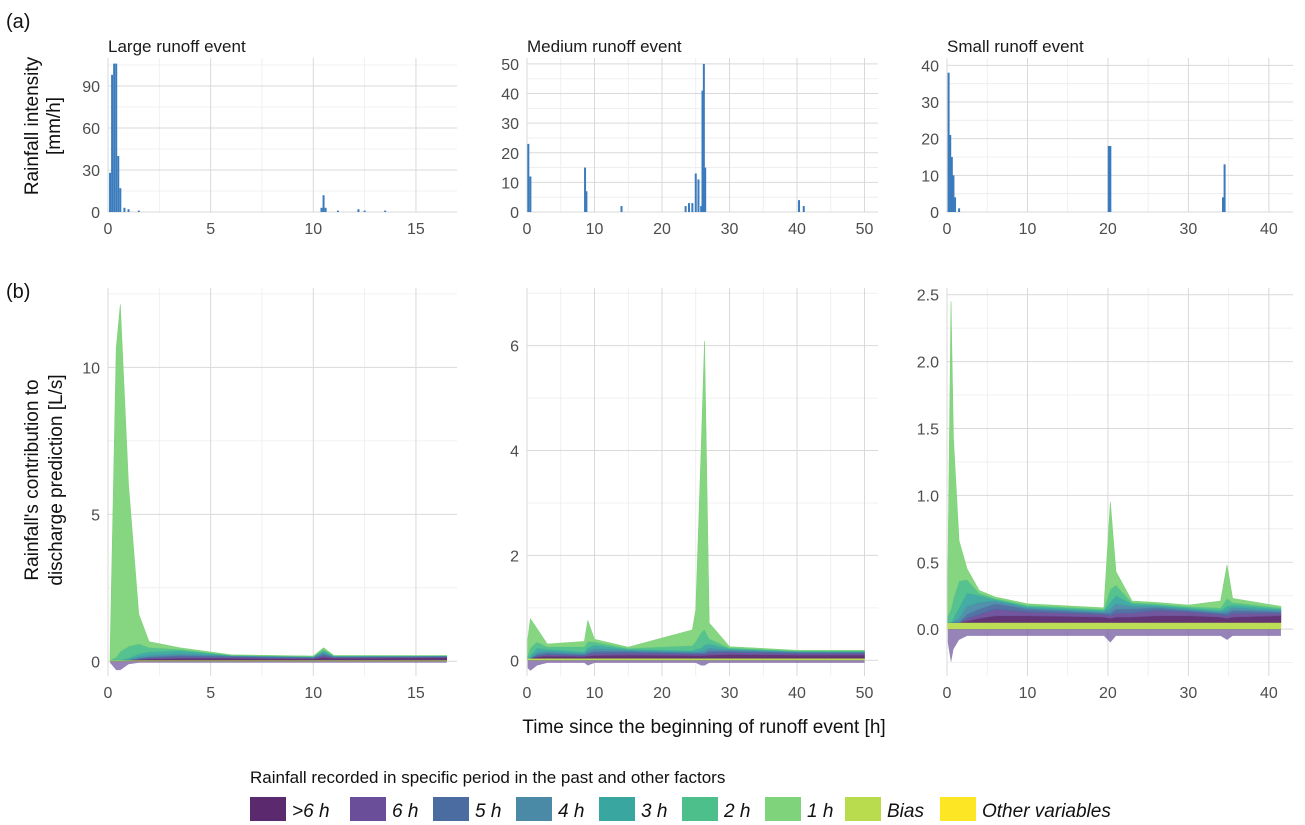  What do you see at coordinates (32, 479) in the screenshot?
I see `row-b-ylabel-line1: Rainfall's contribution to` at bounding box center [32, 479].